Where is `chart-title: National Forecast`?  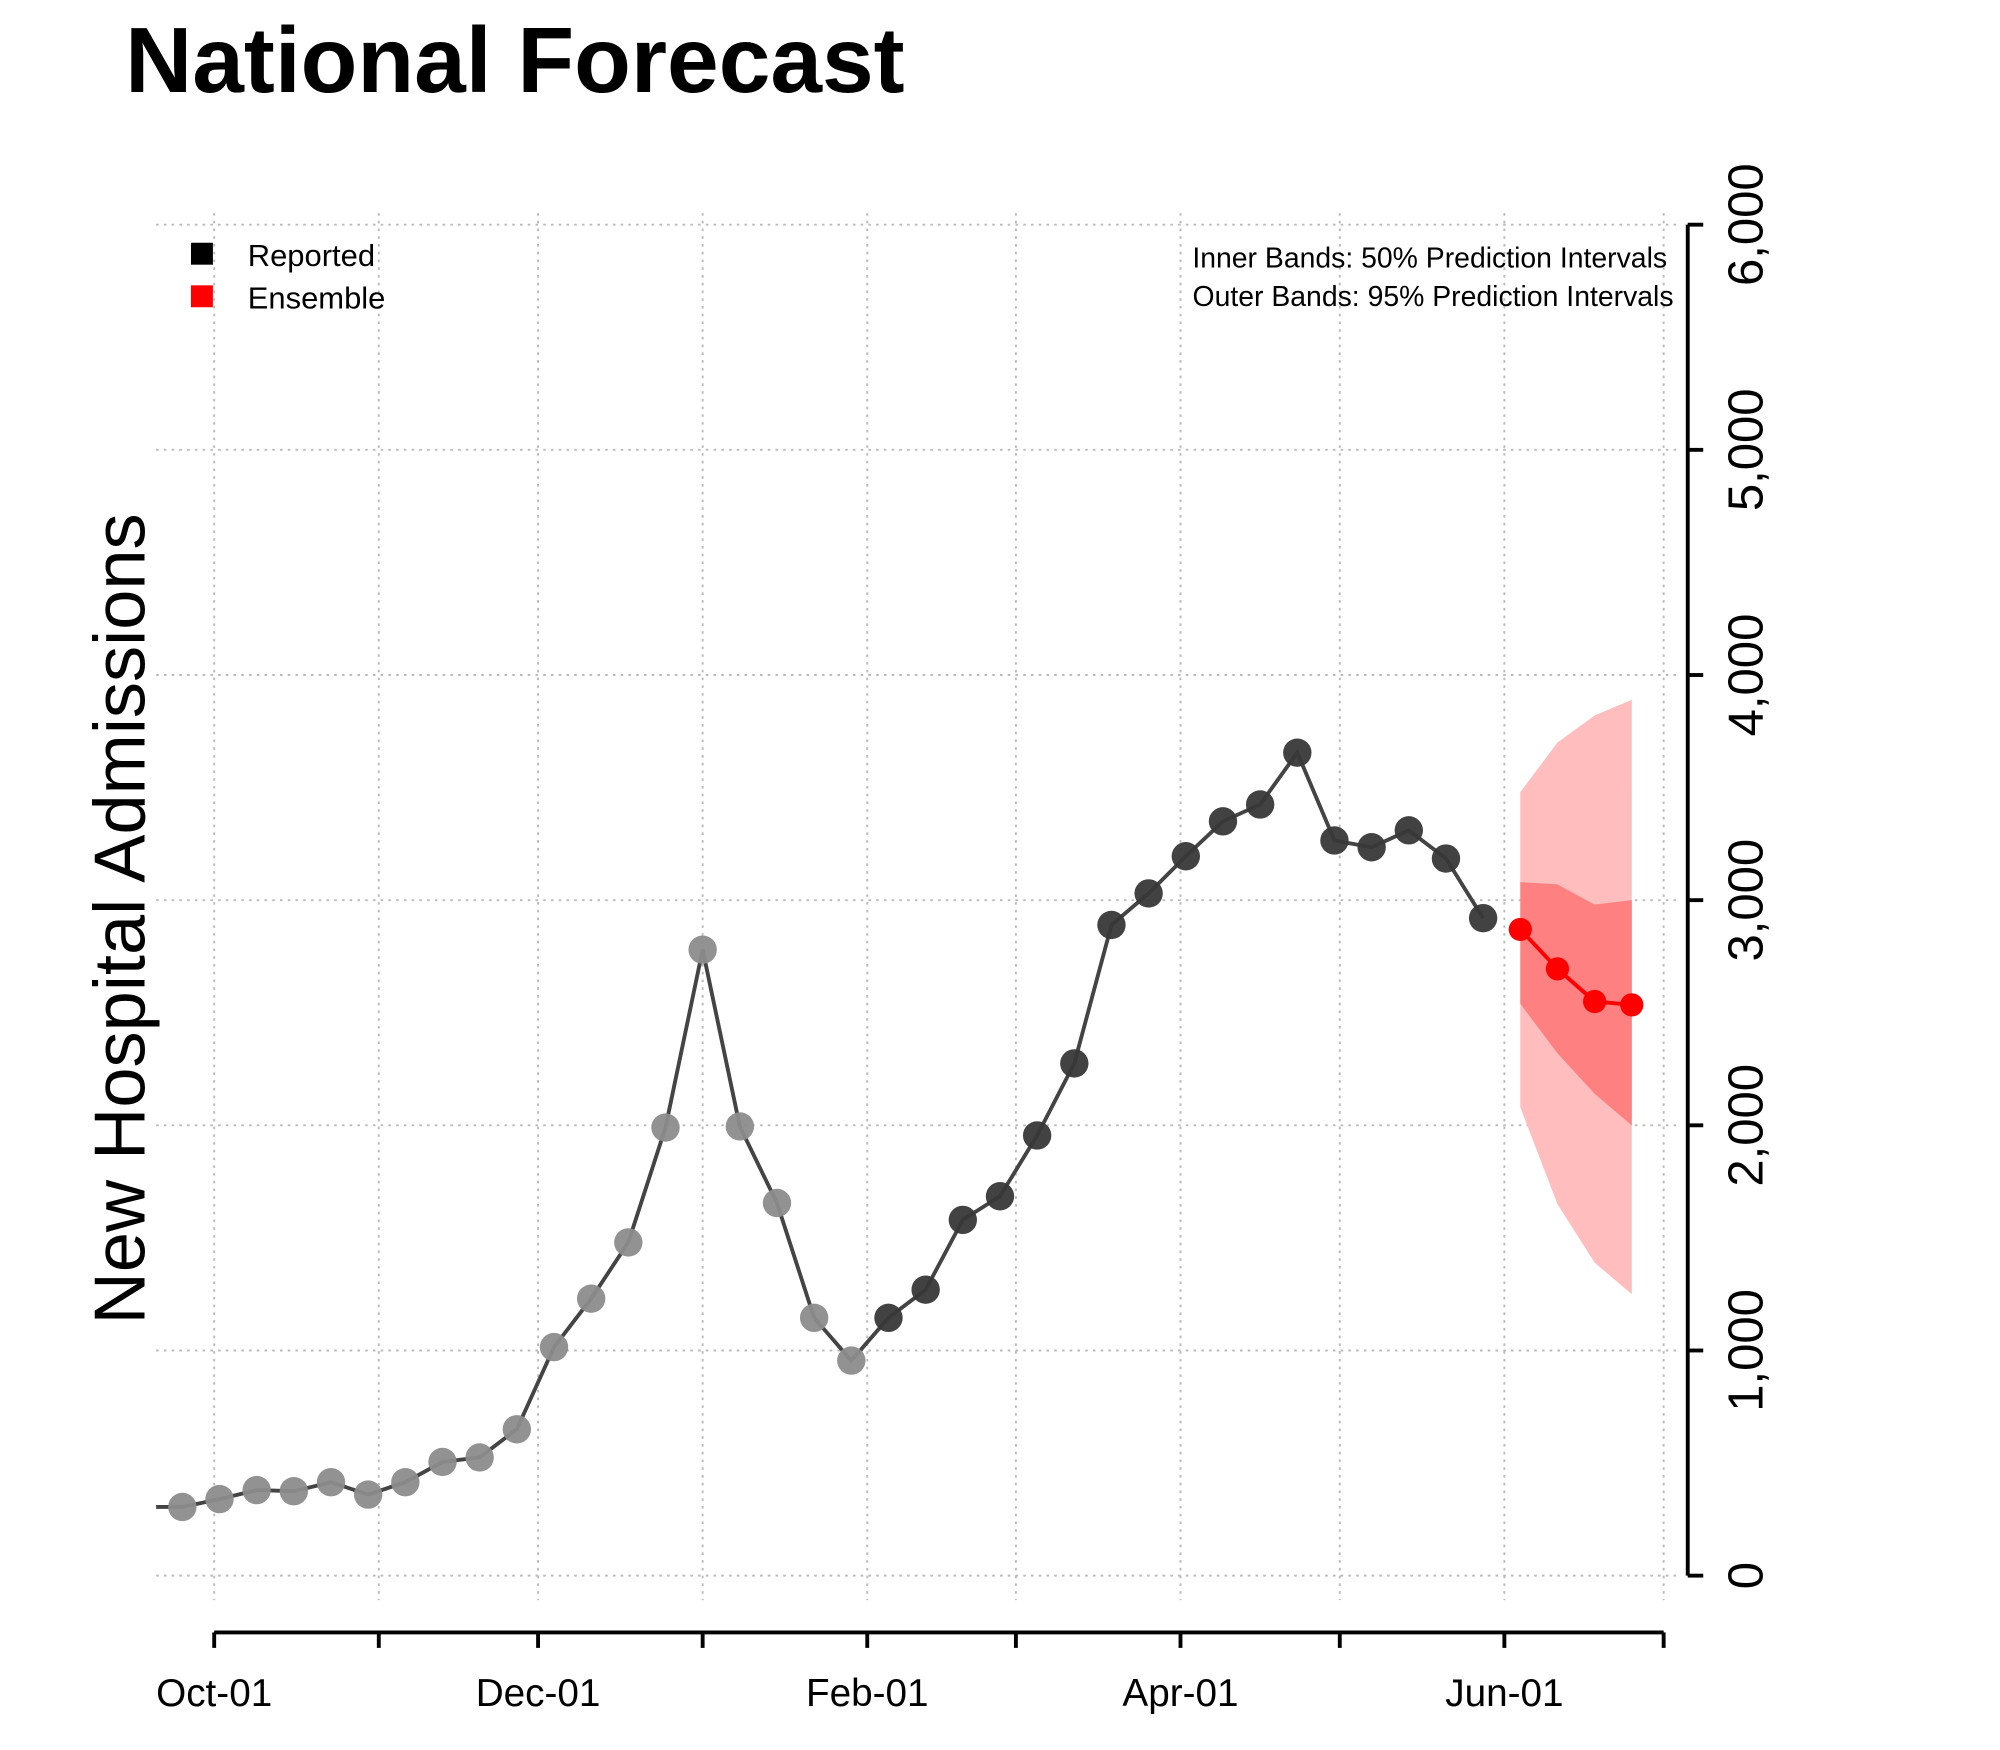
chart-title: National Forecast is located at coordinates (514, 60).